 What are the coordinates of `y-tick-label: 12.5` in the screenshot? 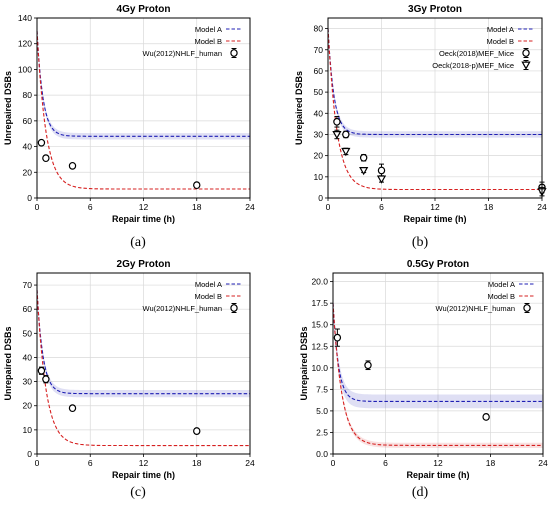 It's located at (319, 346).